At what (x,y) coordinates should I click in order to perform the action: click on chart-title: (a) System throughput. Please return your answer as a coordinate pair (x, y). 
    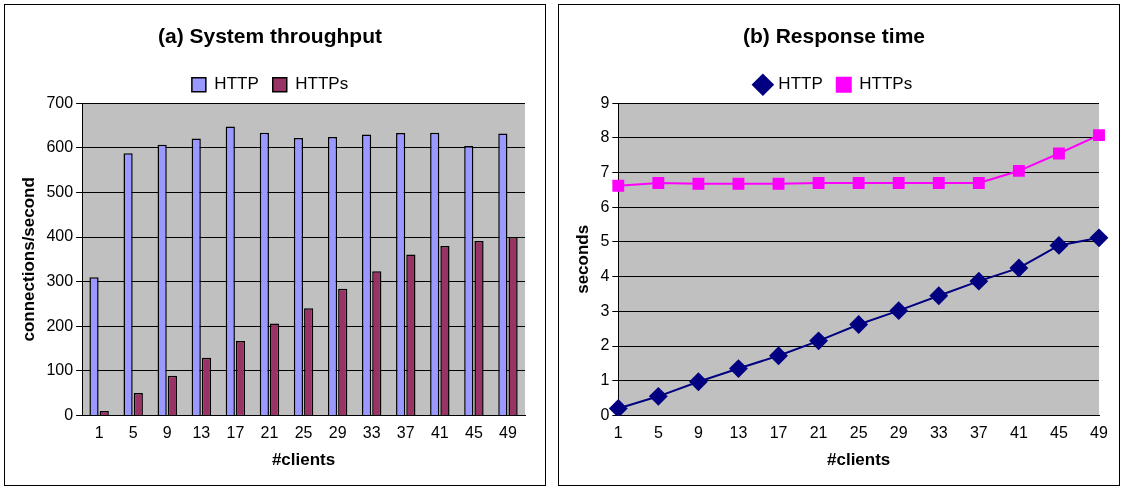
    Looking at the image, I should click on (270, 36).